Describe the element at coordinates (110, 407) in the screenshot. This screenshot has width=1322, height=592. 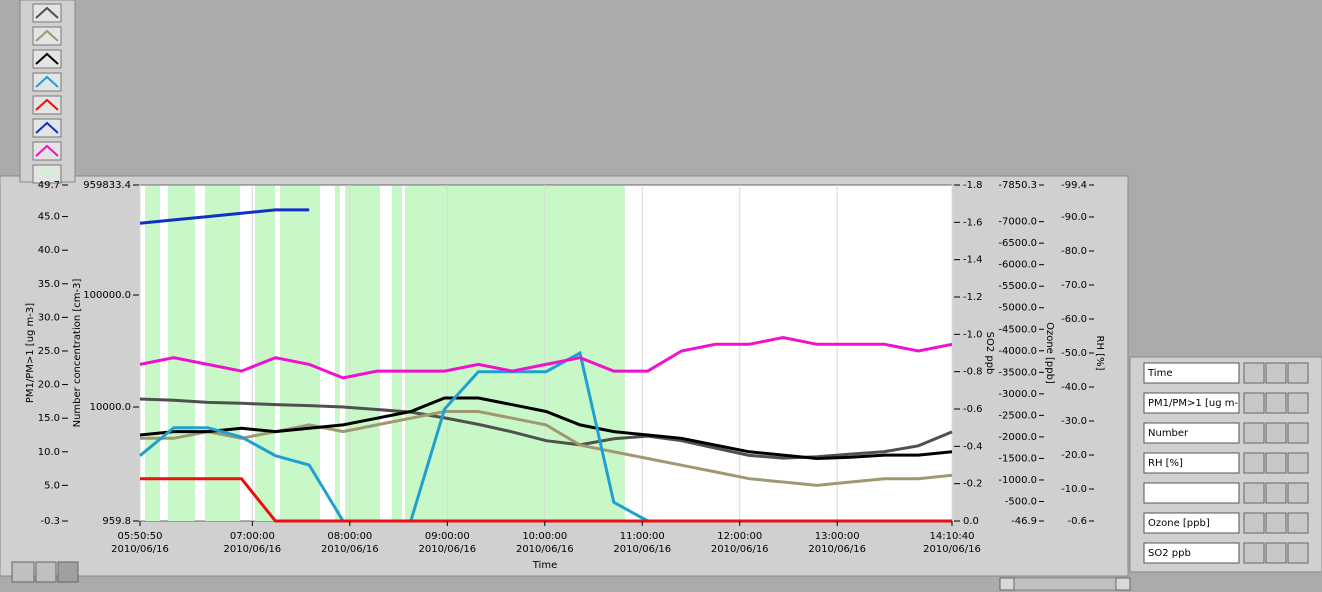
I see `y-tick-label: 10000.0` at that location.